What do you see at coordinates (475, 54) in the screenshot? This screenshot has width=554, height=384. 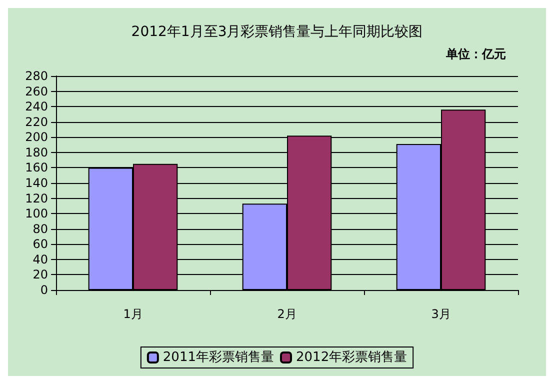 I see `text: 单位：亿元` at bounding box center [475, 54].